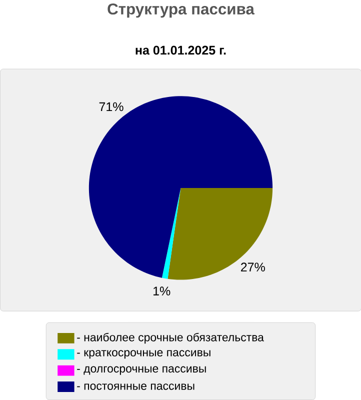 The height and width of the screenshot is (400, 361). Describe the element at coordinates (135, 387) in the screenshot. I see `legend-label: - постоянные пассивы` at that location.